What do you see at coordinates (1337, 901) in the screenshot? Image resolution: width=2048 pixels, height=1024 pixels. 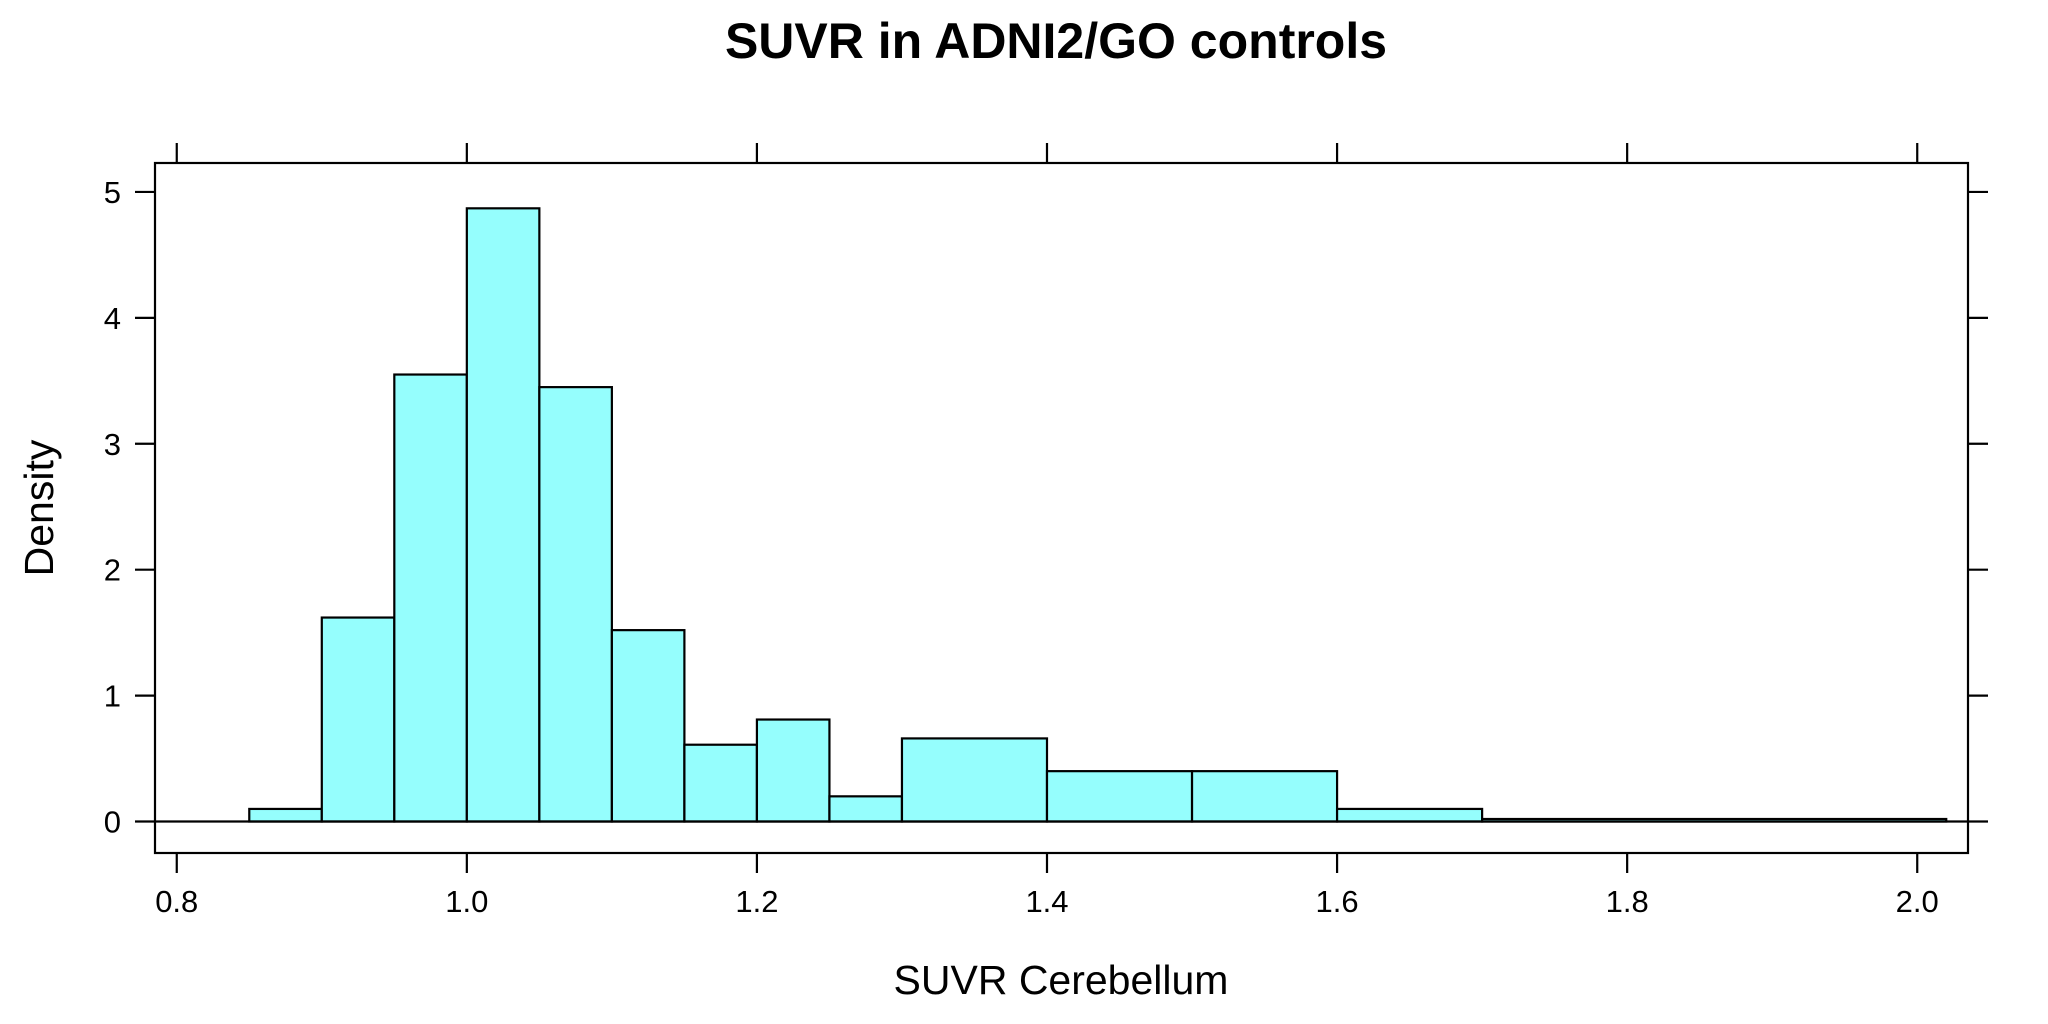 I see `x-tick-label: 1.6` at bounding box center [1337, 901].